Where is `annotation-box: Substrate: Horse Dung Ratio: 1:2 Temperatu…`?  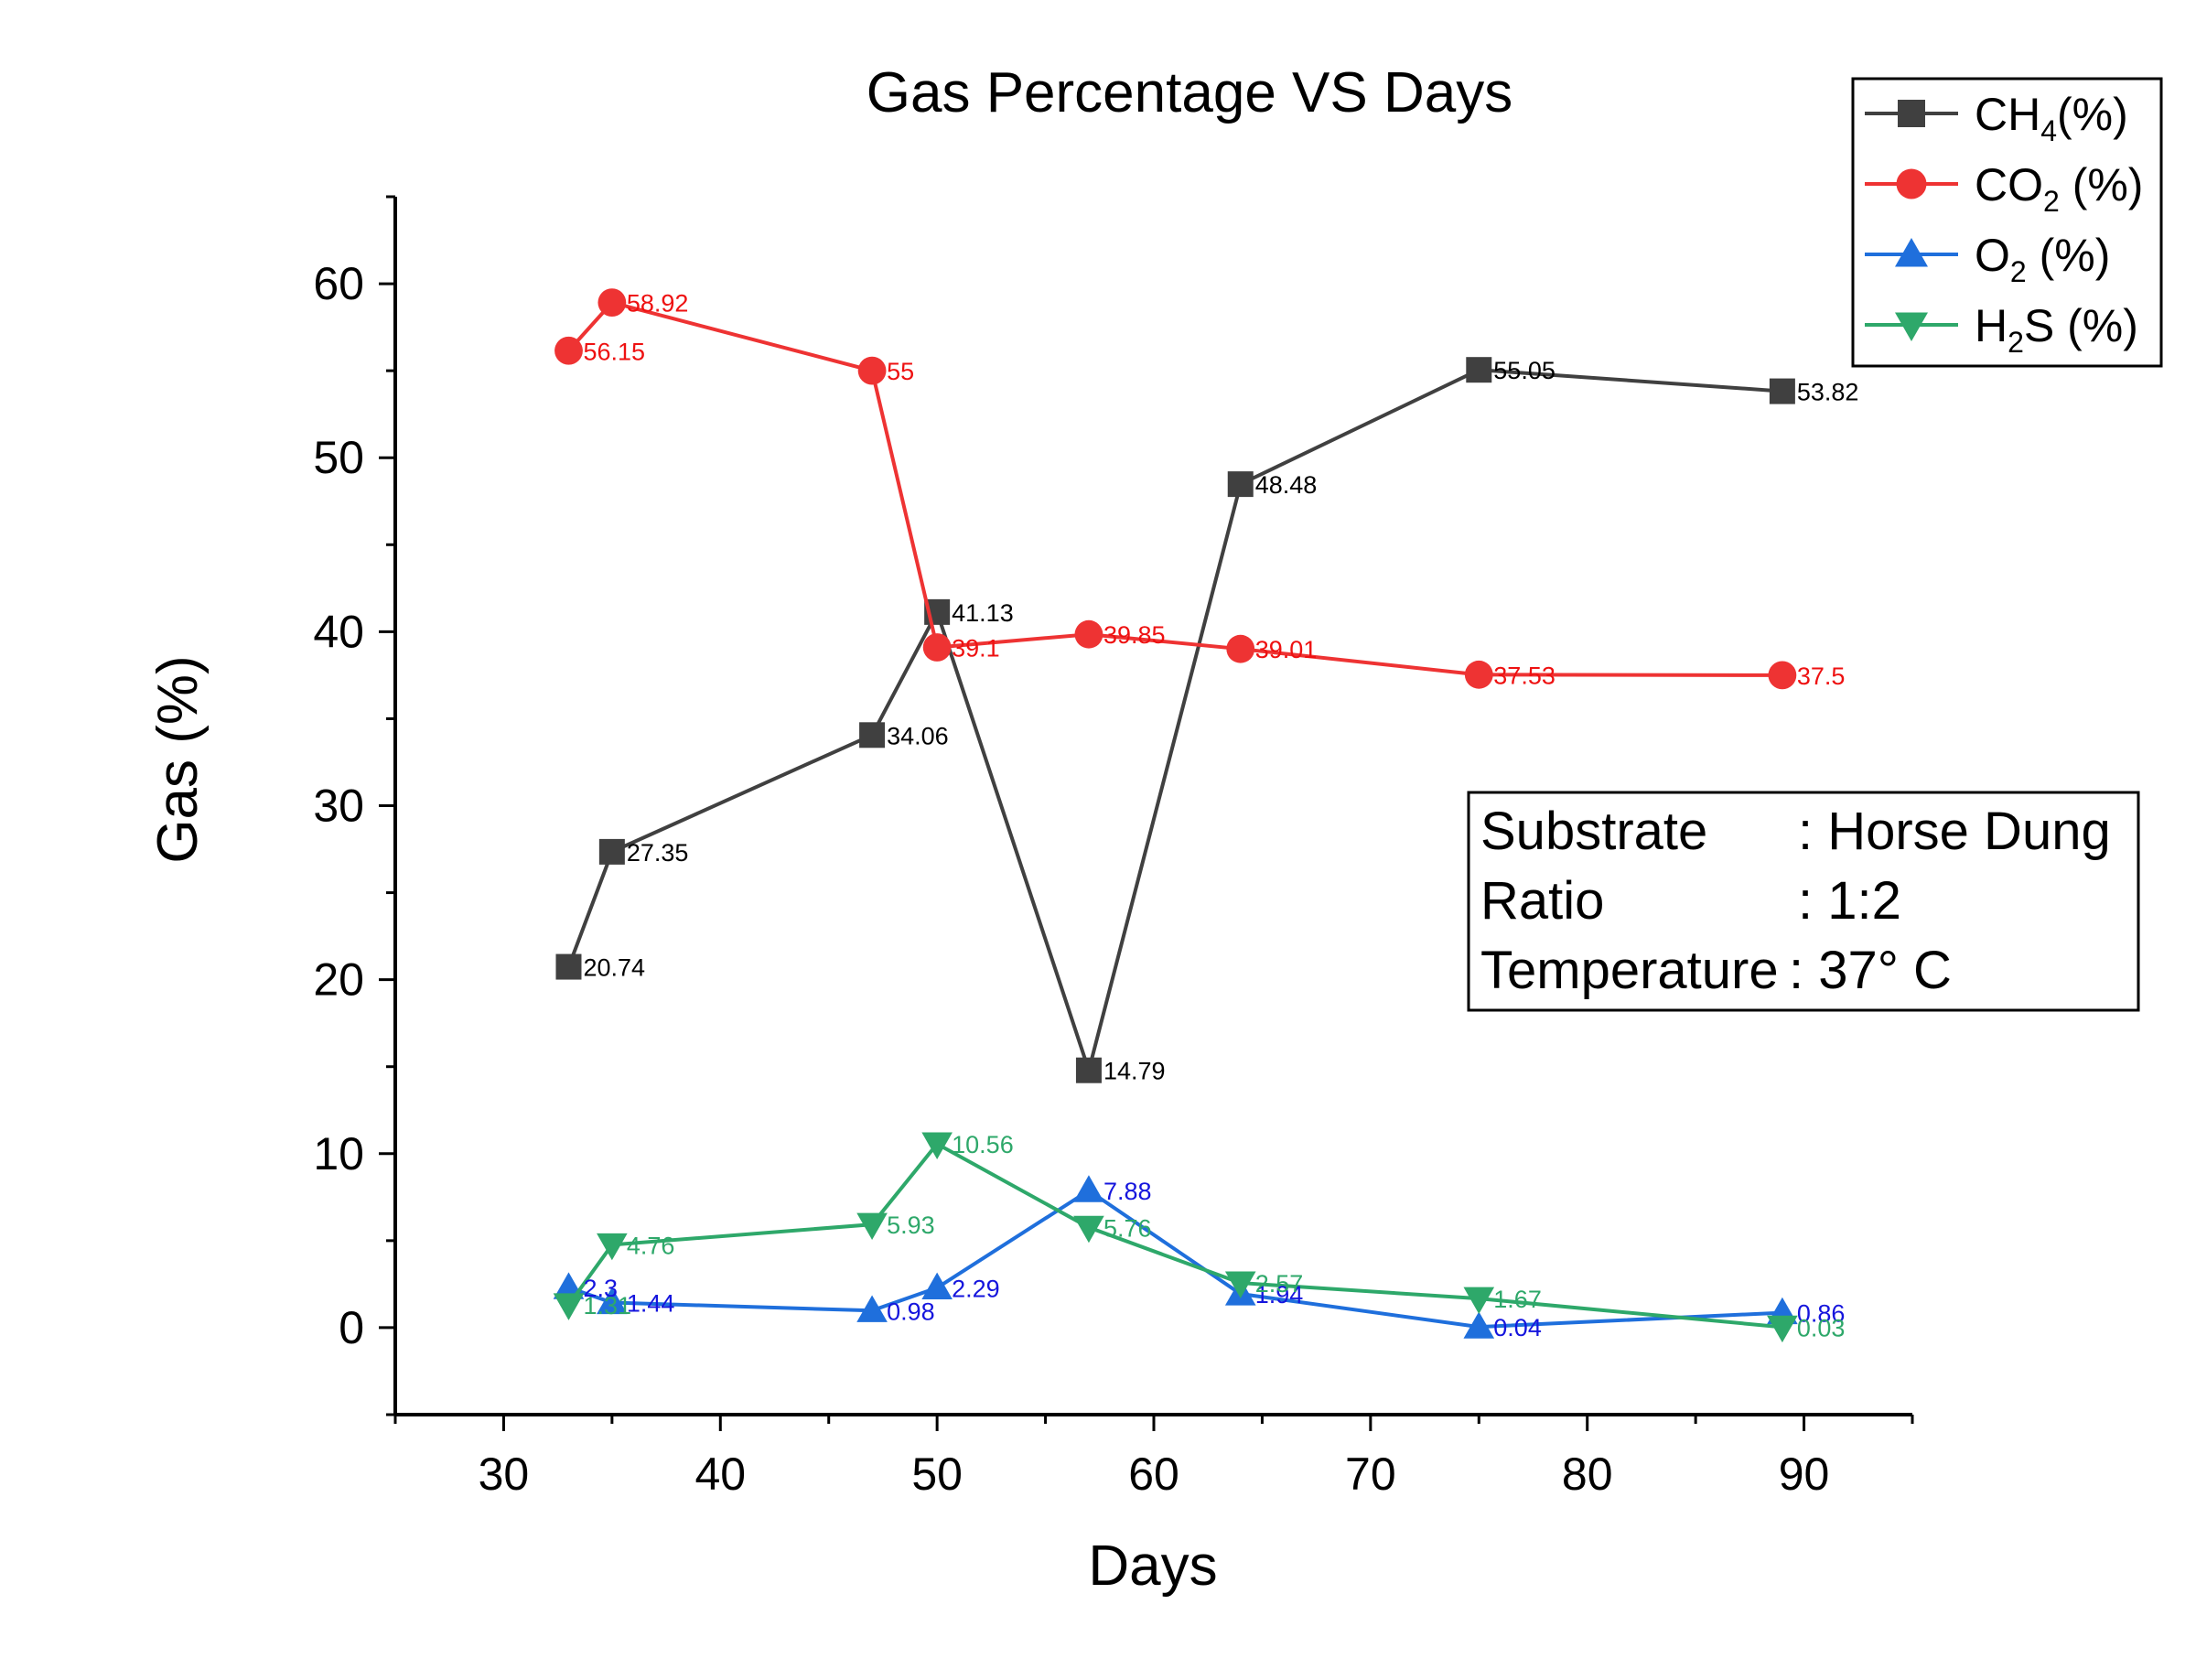
annotation-box: Substrate: Horse Dung Ratio: 1:2 Temperatu… is located at coordinates (1804, 901).